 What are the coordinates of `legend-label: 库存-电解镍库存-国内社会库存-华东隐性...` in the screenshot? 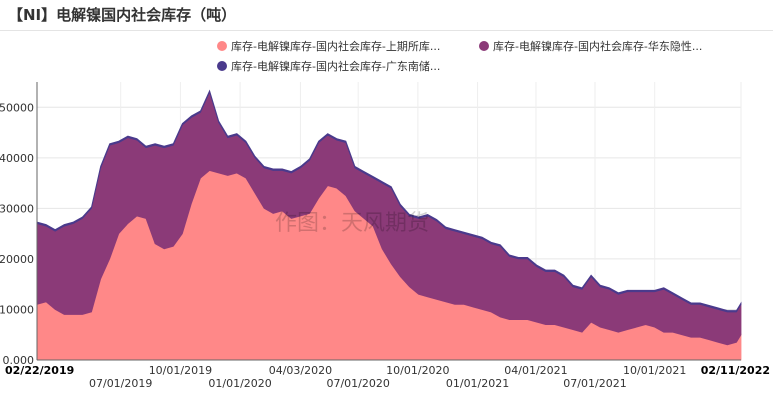 It's located at (597, 46).